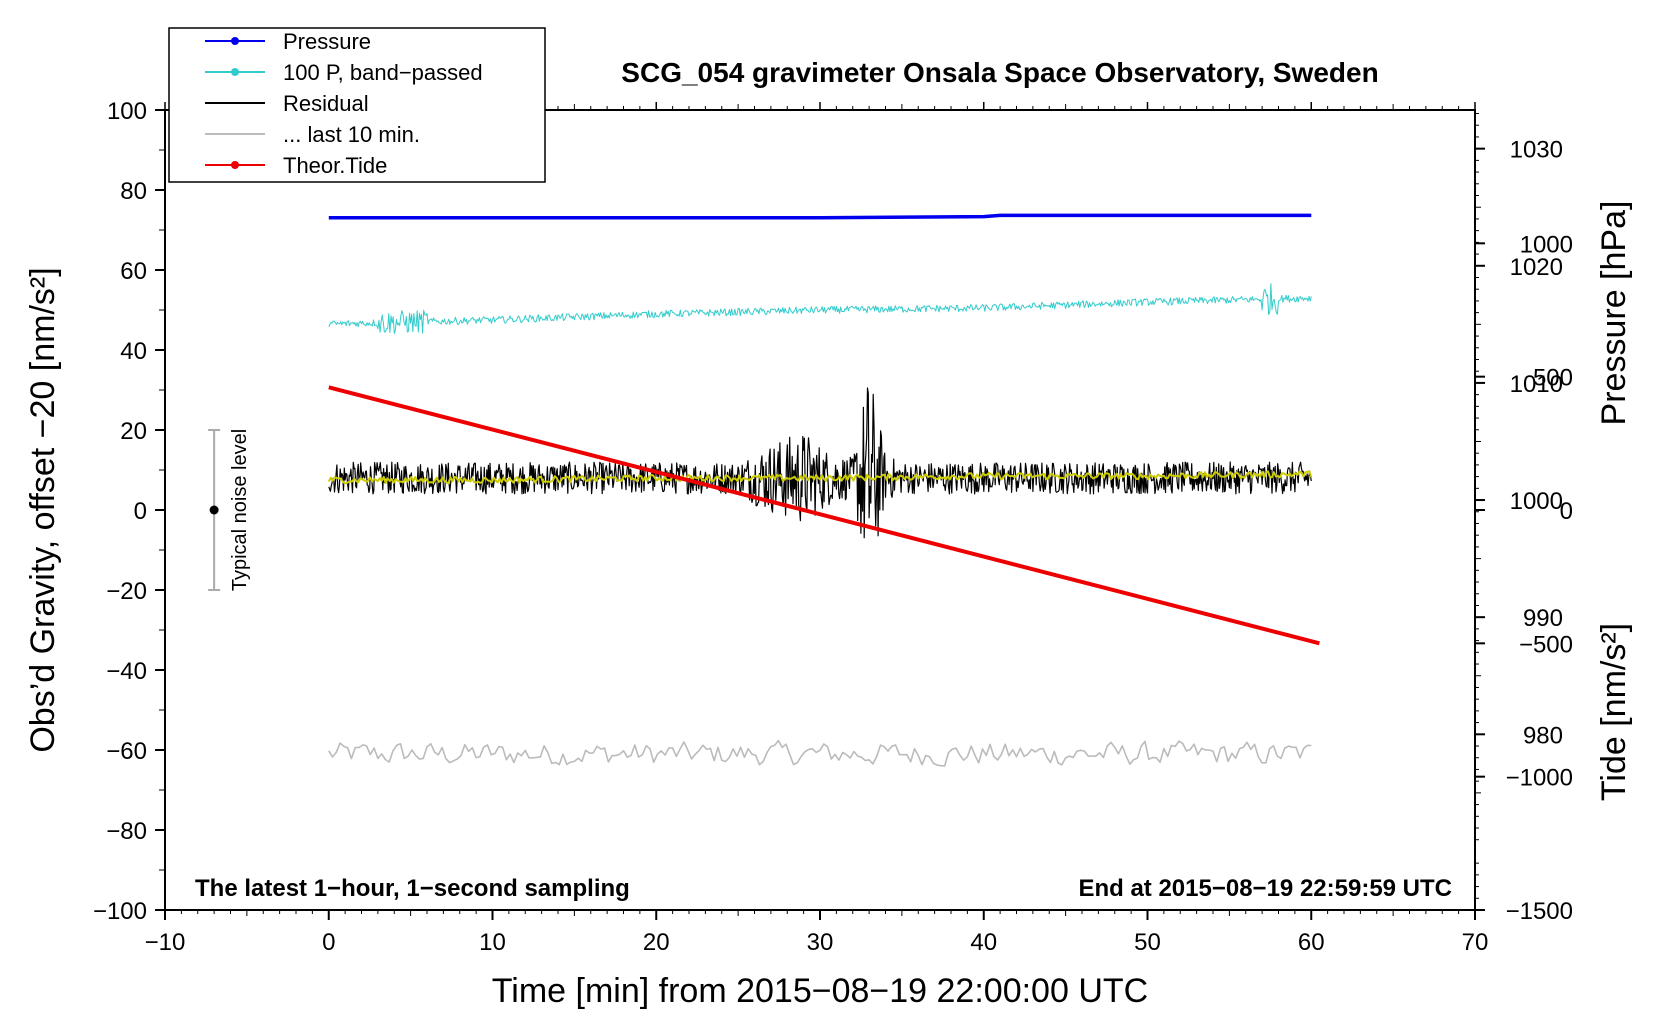 The image size is (1660, 1020). Describe the element at coordinates (383, 72) in the screenshot. I see `legend-label-100-p-band-passed: 100 P, band−passed` at that location.